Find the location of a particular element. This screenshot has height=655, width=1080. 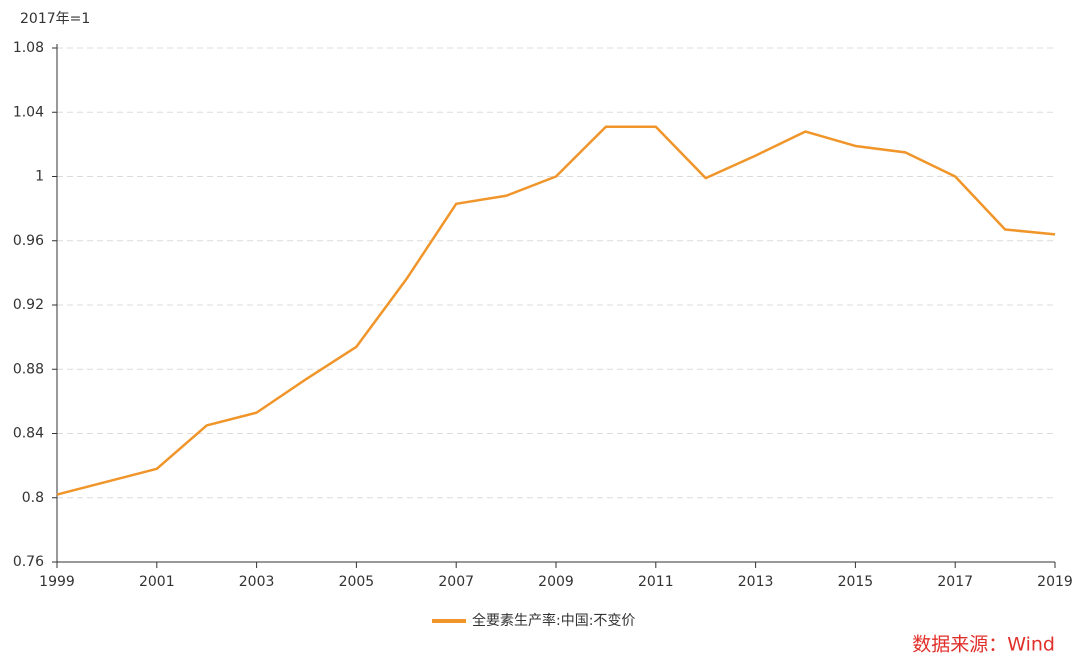

y-tick-label: 0.92 is located at coordinates (28, 305).